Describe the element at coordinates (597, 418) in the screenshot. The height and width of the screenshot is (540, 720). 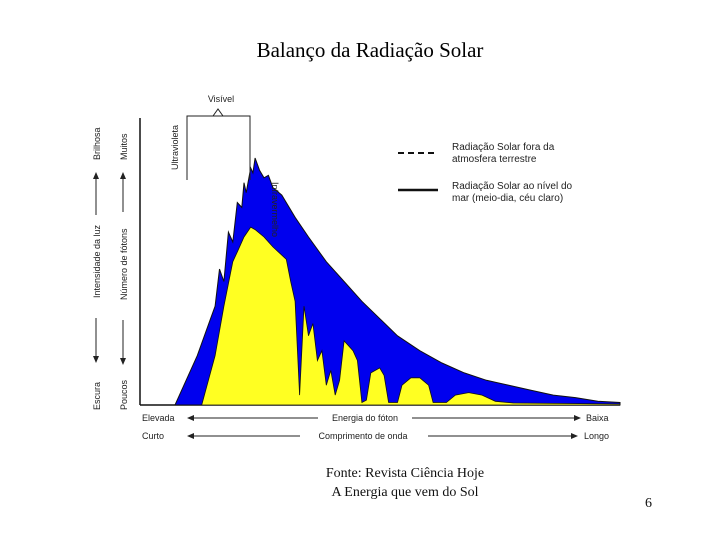
I see `energy-axis-right: Baixa` at that location.